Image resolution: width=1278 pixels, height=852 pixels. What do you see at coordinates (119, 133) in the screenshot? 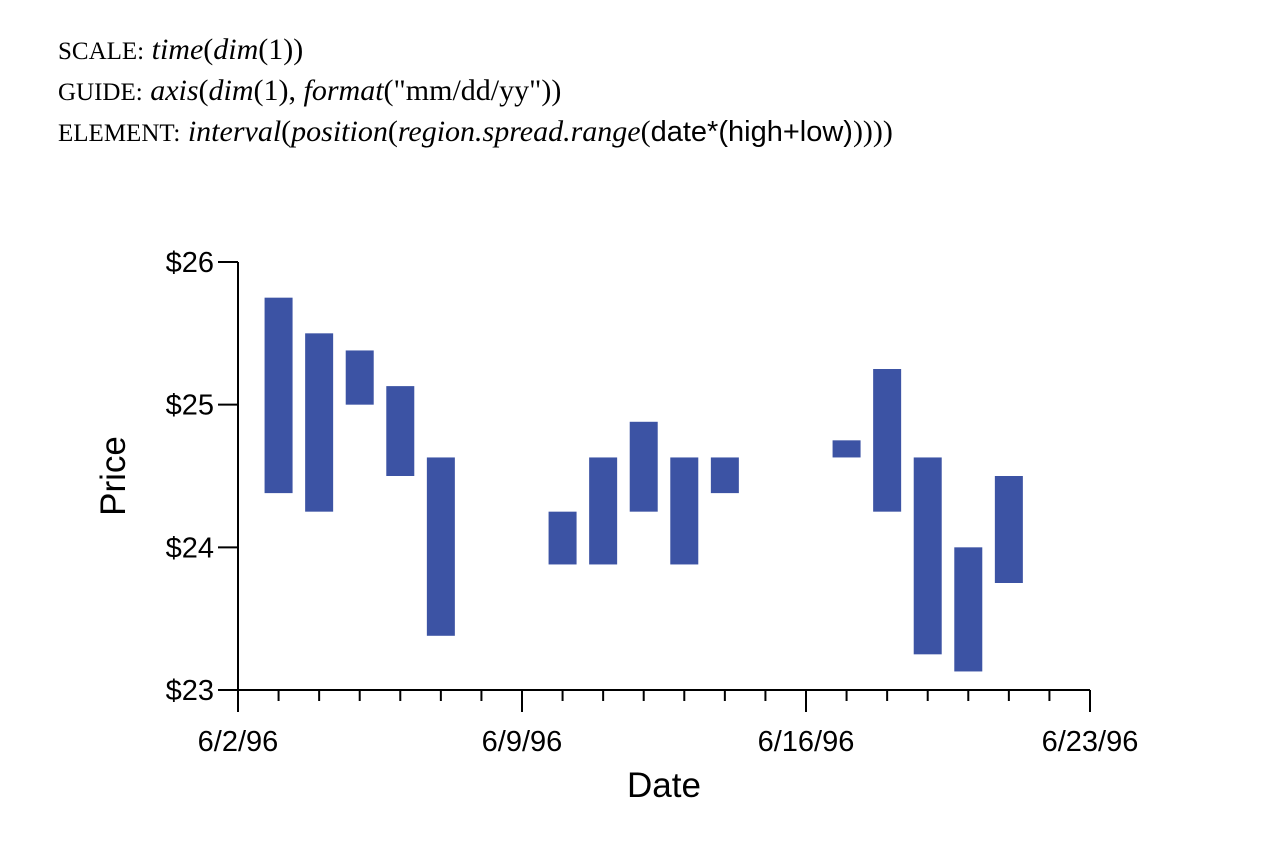
I see `element-keyword: ELEMENT:` at bounding box center [119, 133].